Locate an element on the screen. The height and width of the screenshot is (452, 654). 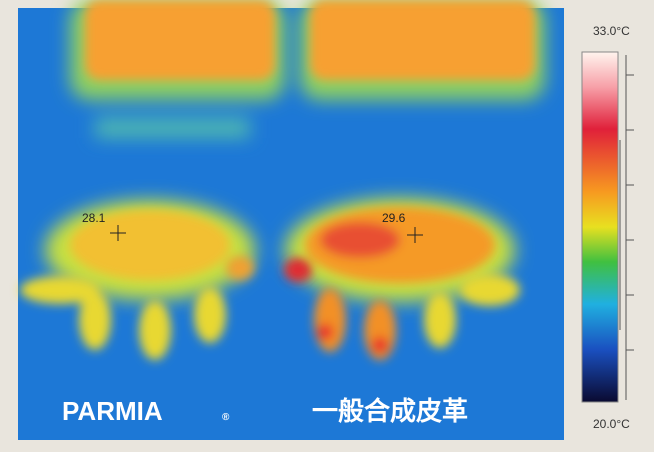
reading: 29.6 is located at coordinates (394, 218).